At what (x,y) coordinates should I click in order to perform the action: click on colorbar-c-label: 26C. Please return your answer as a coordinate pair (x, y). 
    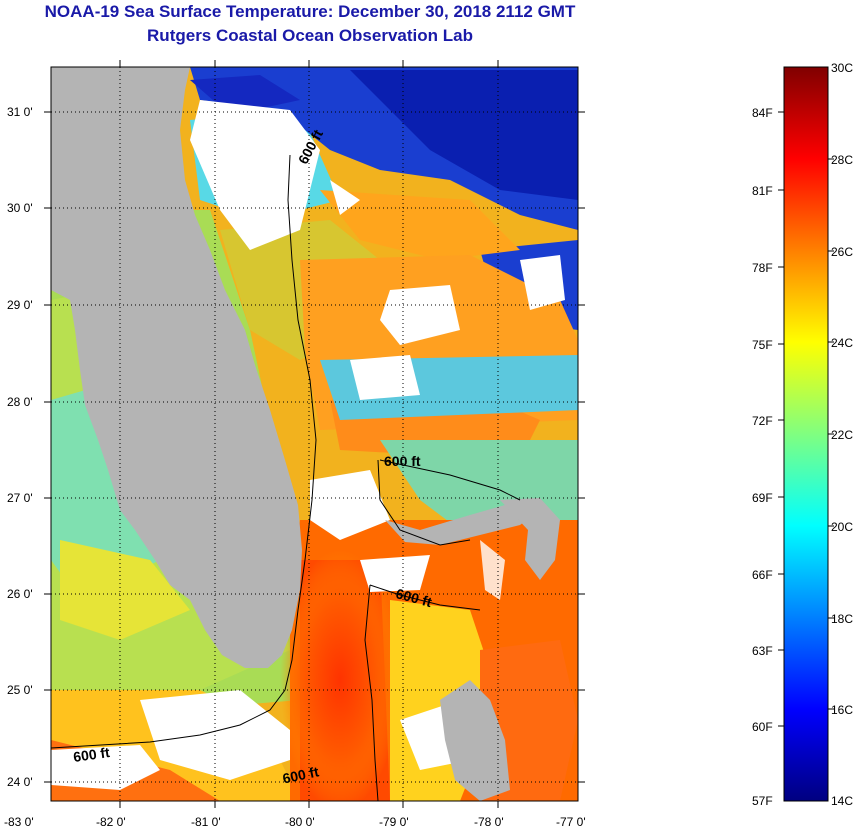
    Looking at the image, I should click on (842, 252).